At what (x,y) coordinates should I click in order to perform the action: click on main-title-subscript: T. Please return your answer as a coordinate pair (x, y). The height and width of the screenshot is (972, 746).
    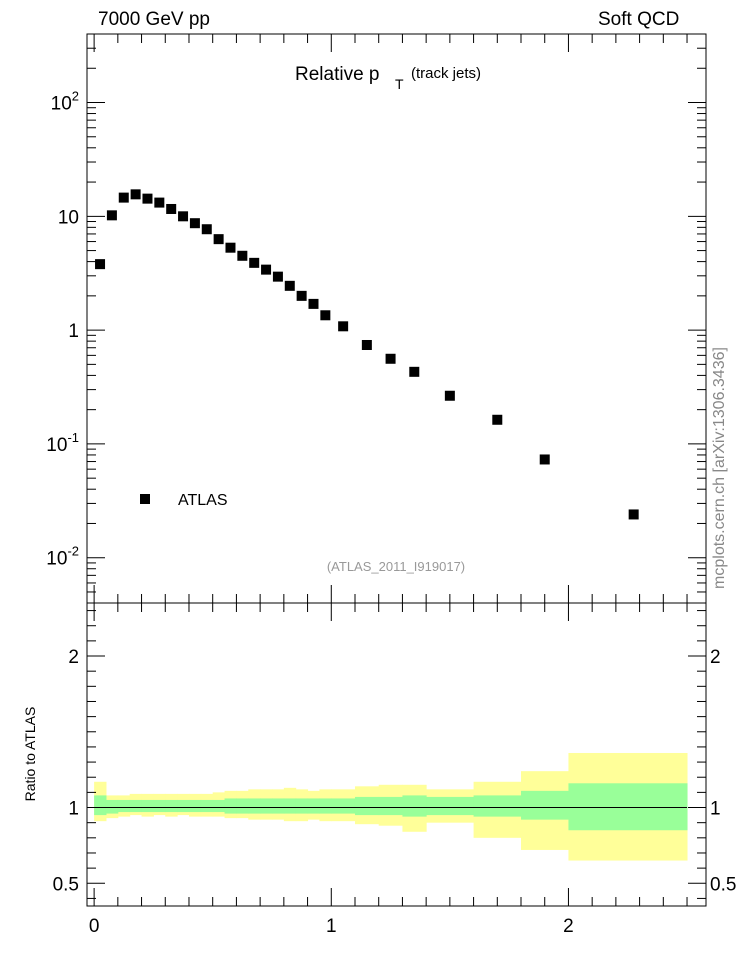
    Looking at the image, I should click on (399, 84).